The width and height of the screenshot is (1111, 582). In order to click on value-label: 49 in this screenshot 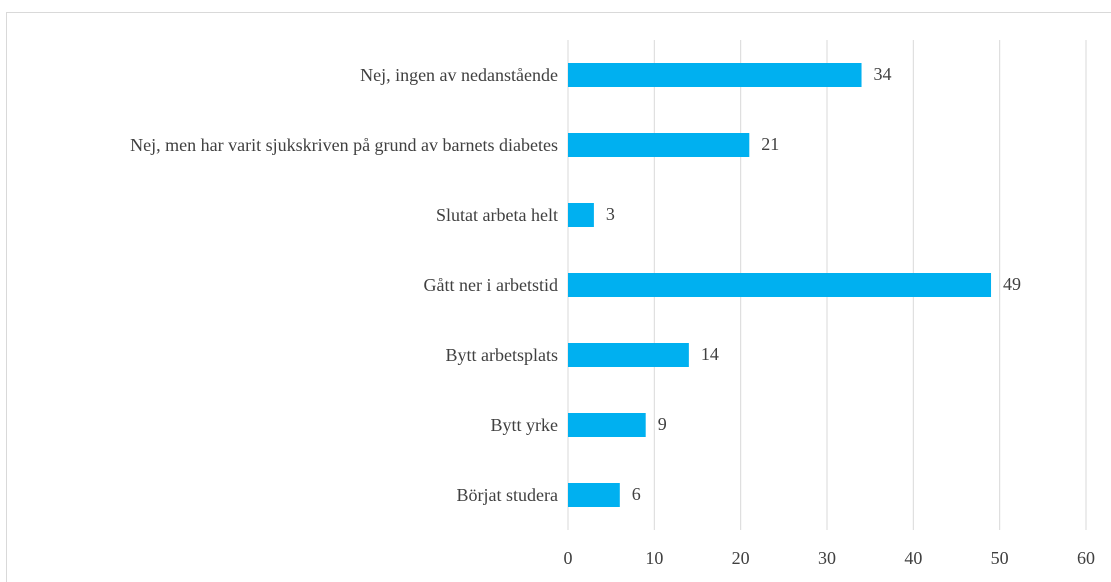, I will do `click(1012, 284)`.